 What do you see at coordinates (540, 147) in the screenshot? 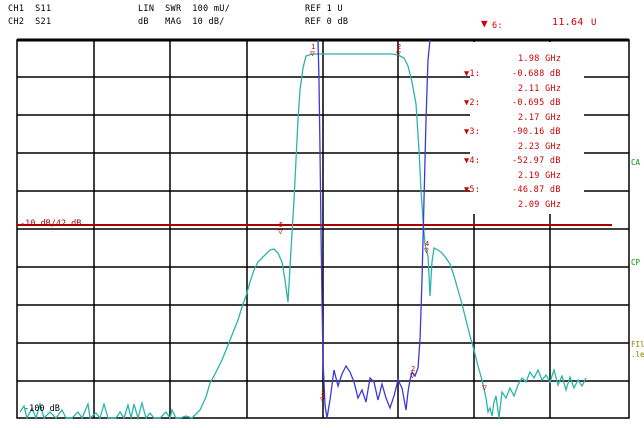
I see `marker-table-freq: 2.23 GHz` at bounding box center [540, 147].